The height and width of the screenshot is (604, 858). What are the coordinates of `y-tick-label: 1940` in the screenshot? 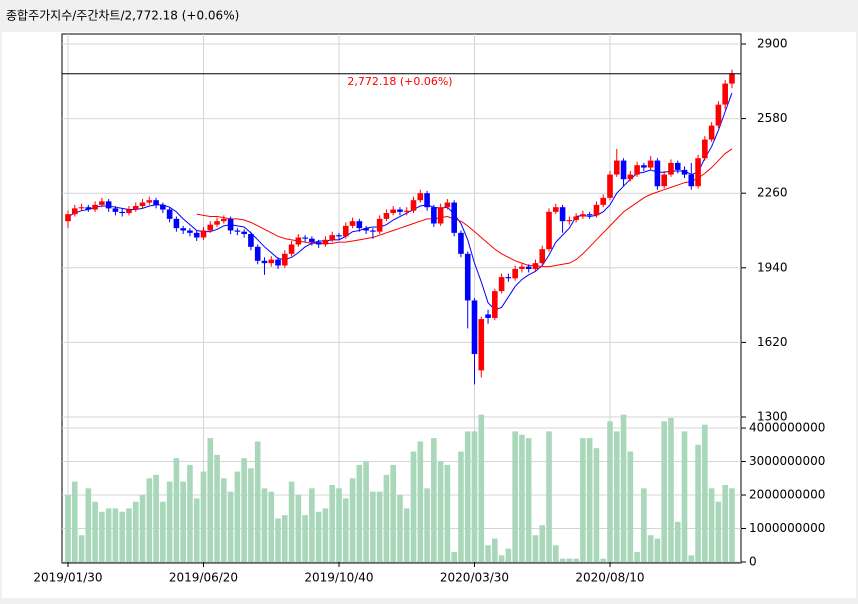 It's located at (772, 267).